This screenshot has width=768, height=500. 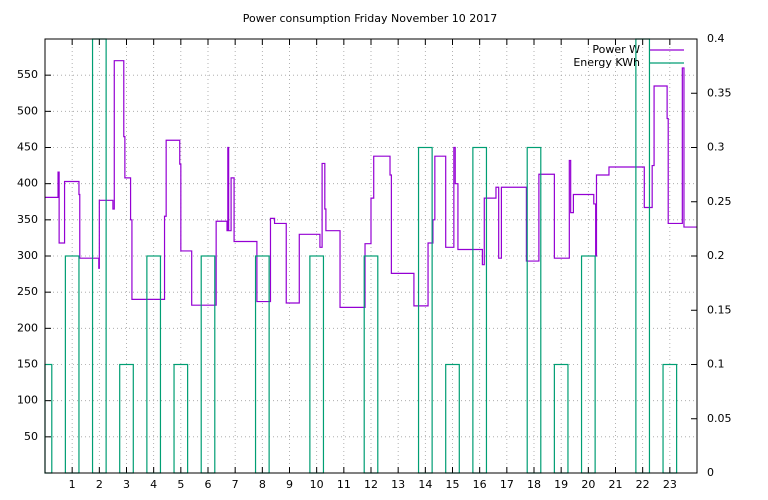 I want to click on x-tick-label: 19, so click(x=561, y=484).